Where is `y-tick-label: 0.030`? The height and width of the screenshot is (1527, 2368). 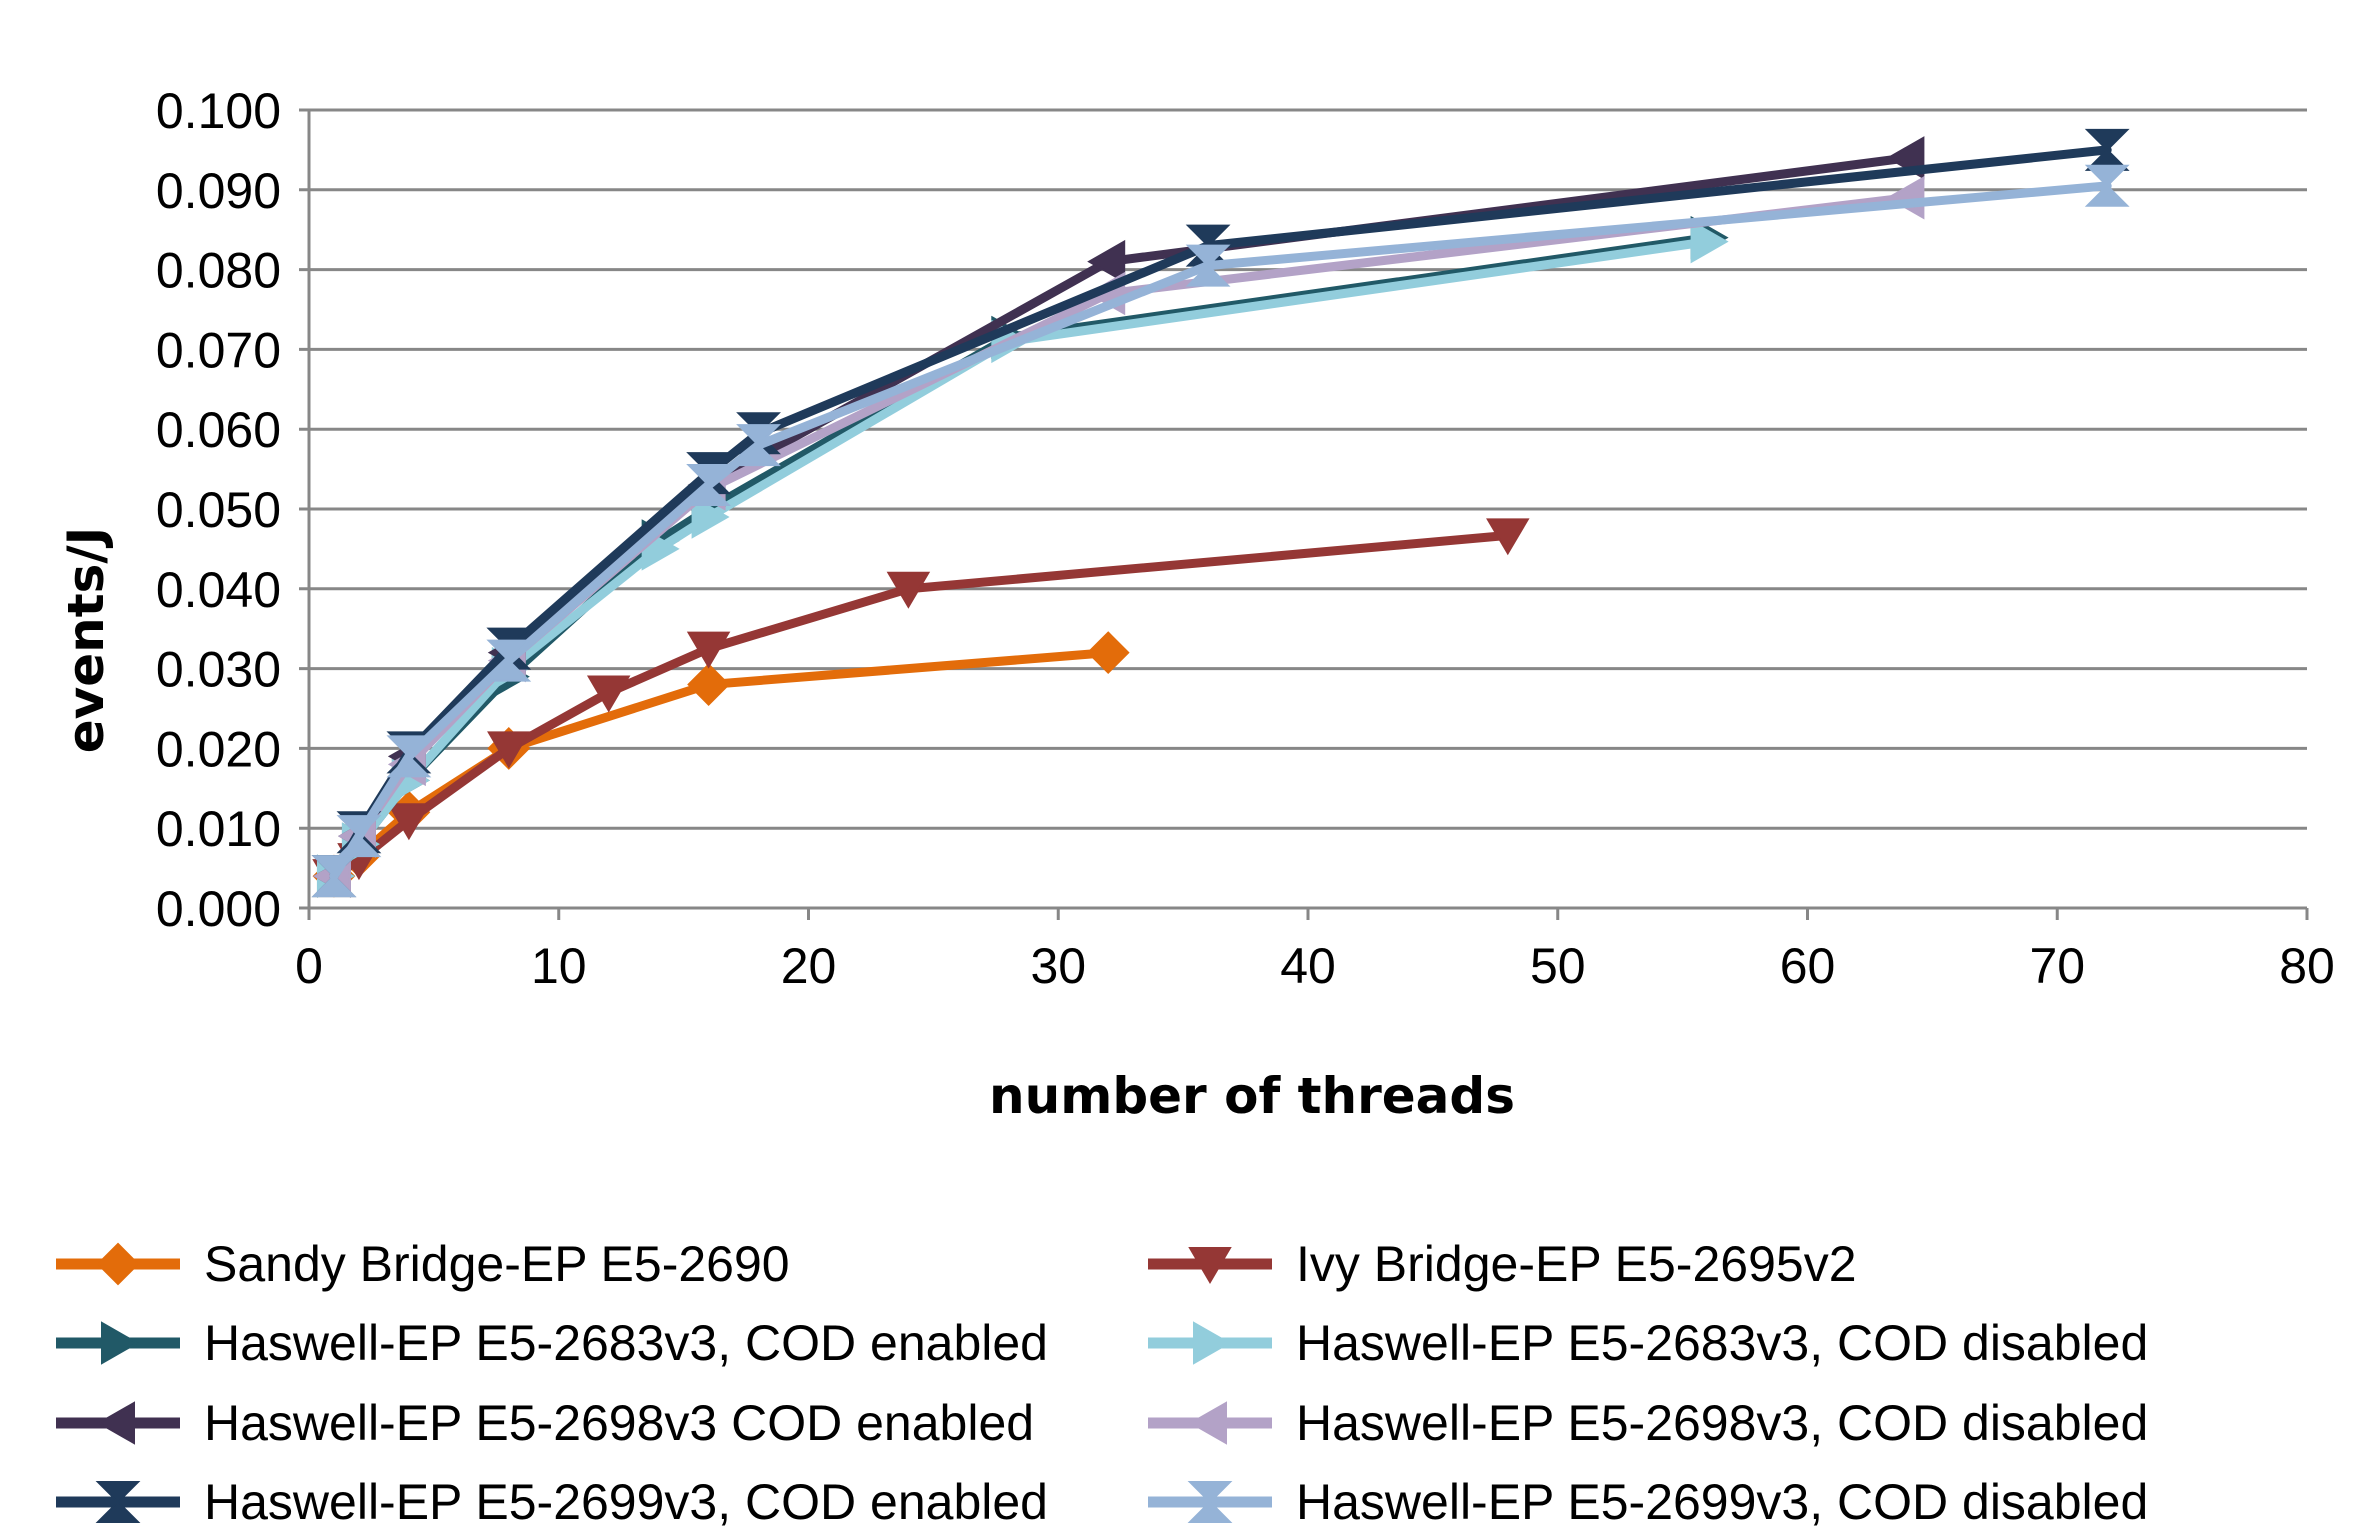
y-tick-label: 0.030 is located at coordinates (218, 670).